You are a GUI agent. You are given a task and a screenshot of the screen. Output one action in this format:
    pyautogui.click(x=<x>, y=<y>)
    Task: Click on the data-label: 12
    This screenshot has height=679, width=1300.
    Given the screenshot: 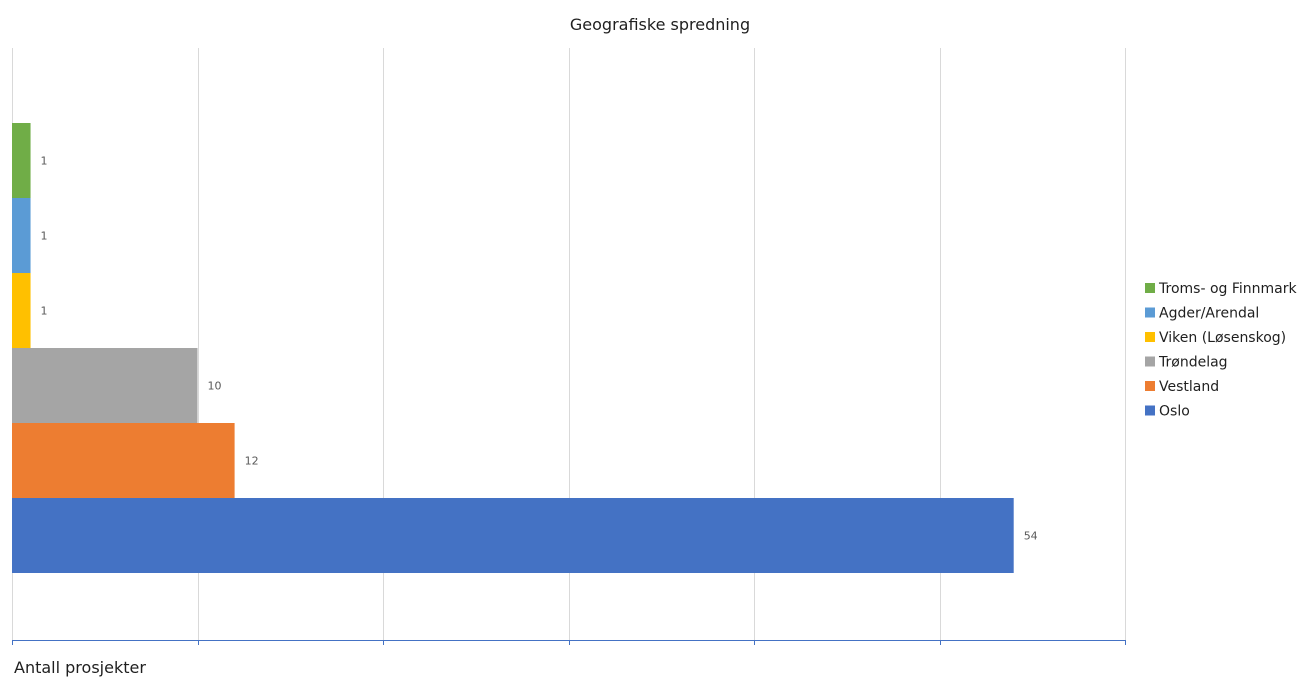 What is the action you would take?
    pyautogui.click(x=252, y=461)
    